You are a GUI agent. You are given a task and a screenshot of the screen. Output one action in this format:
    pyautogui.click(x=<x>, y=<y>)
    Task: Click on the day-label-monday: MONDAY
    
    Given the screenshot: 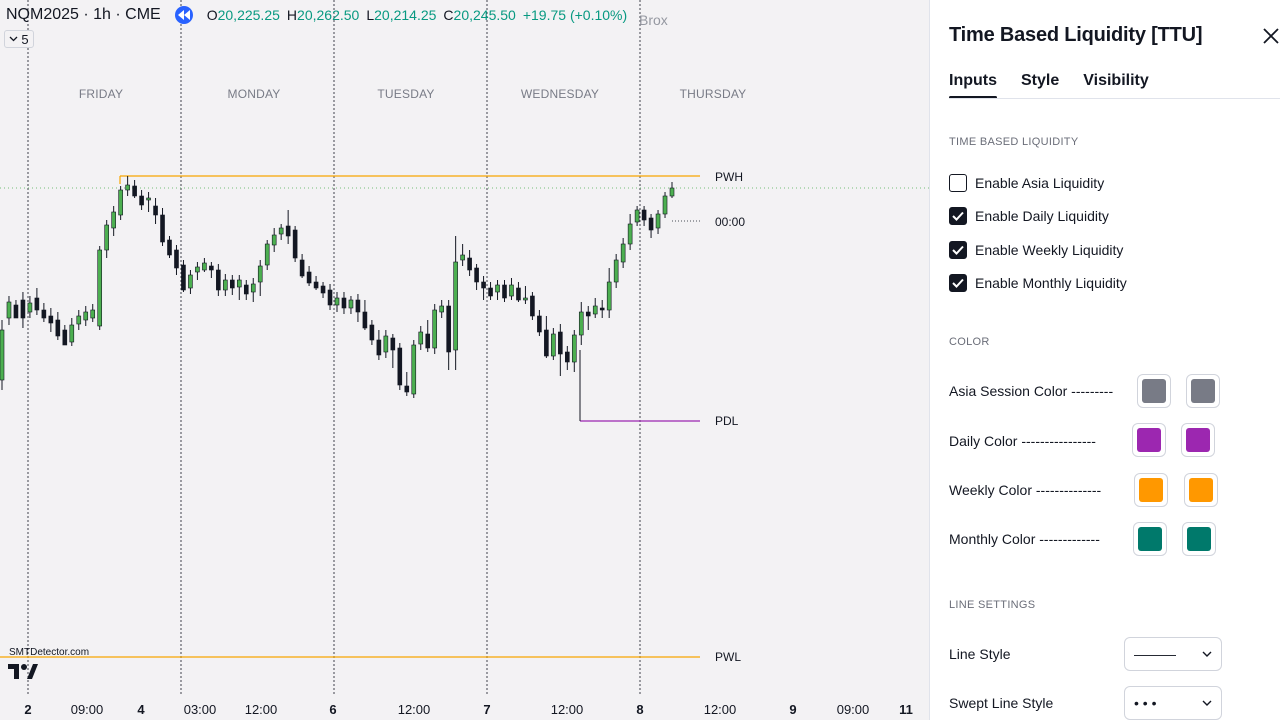 What is the action you would take?
    pyautogui.click(x=254, y=94)
    